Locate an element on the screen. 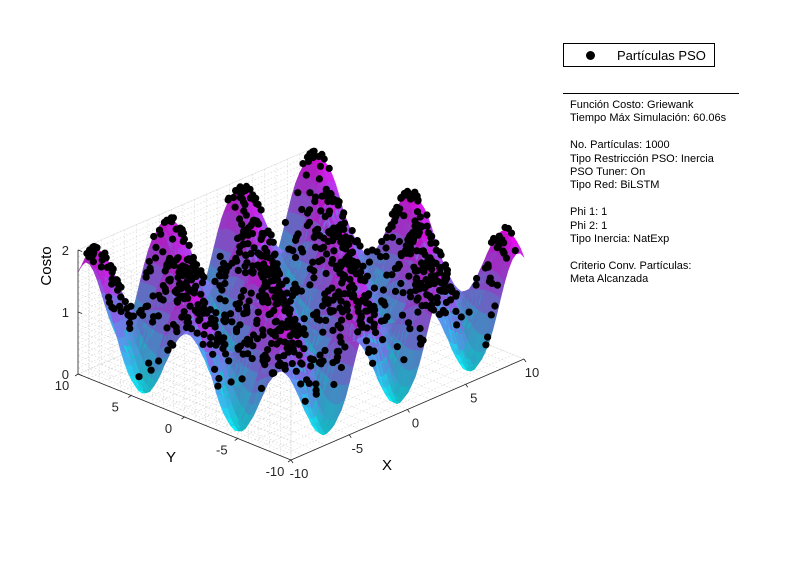  x-tick is located at coordinates (292, 461).